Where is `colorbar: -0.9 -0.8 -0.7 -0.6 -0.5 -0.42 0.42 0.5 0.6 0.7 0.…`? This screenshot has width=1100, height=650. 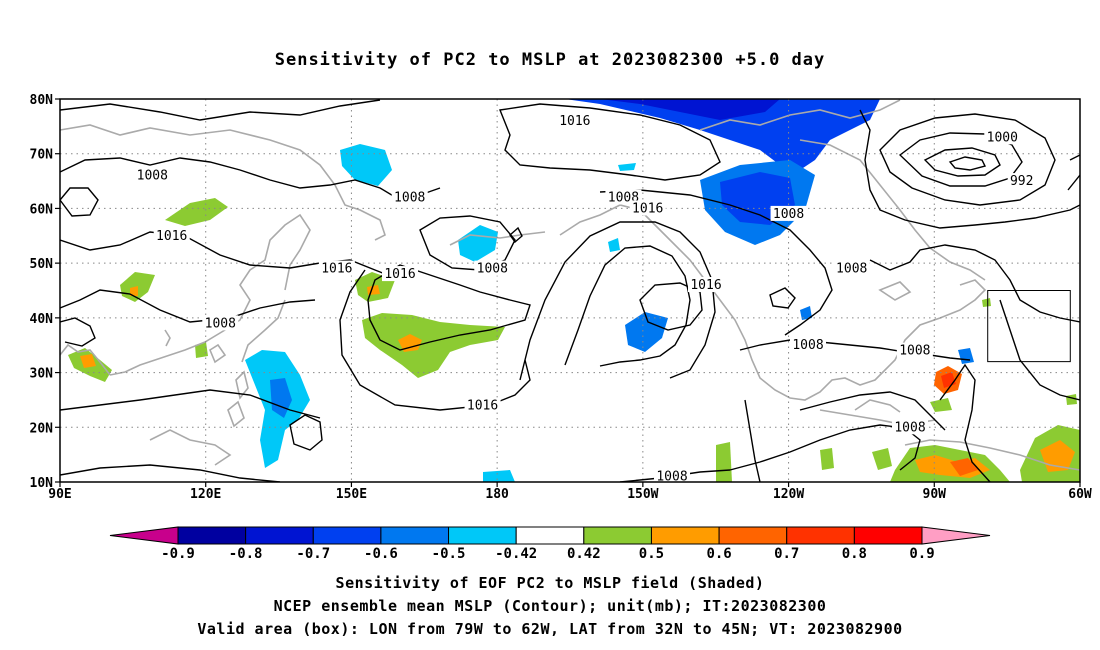
colorbar: -0.9 -0.8 -0.7 -0.6 -0.5 -0.42 0.42 0.5 0.6 0.7 0.… is located at coordinates (550, 544).